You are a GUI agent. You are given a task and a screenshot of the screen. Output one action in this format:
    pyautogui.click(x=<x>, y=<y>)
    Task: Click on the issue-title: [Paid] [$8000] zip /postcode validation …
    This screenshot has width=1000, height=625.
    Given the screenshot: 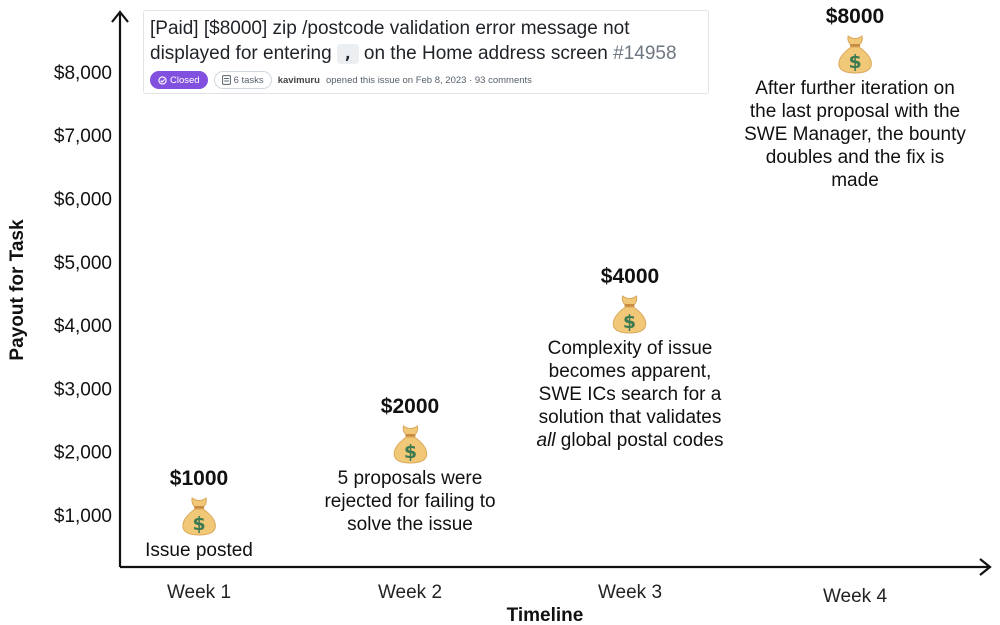 What is the action you would take?
    pyautogui.click(x=426, y=41)
    